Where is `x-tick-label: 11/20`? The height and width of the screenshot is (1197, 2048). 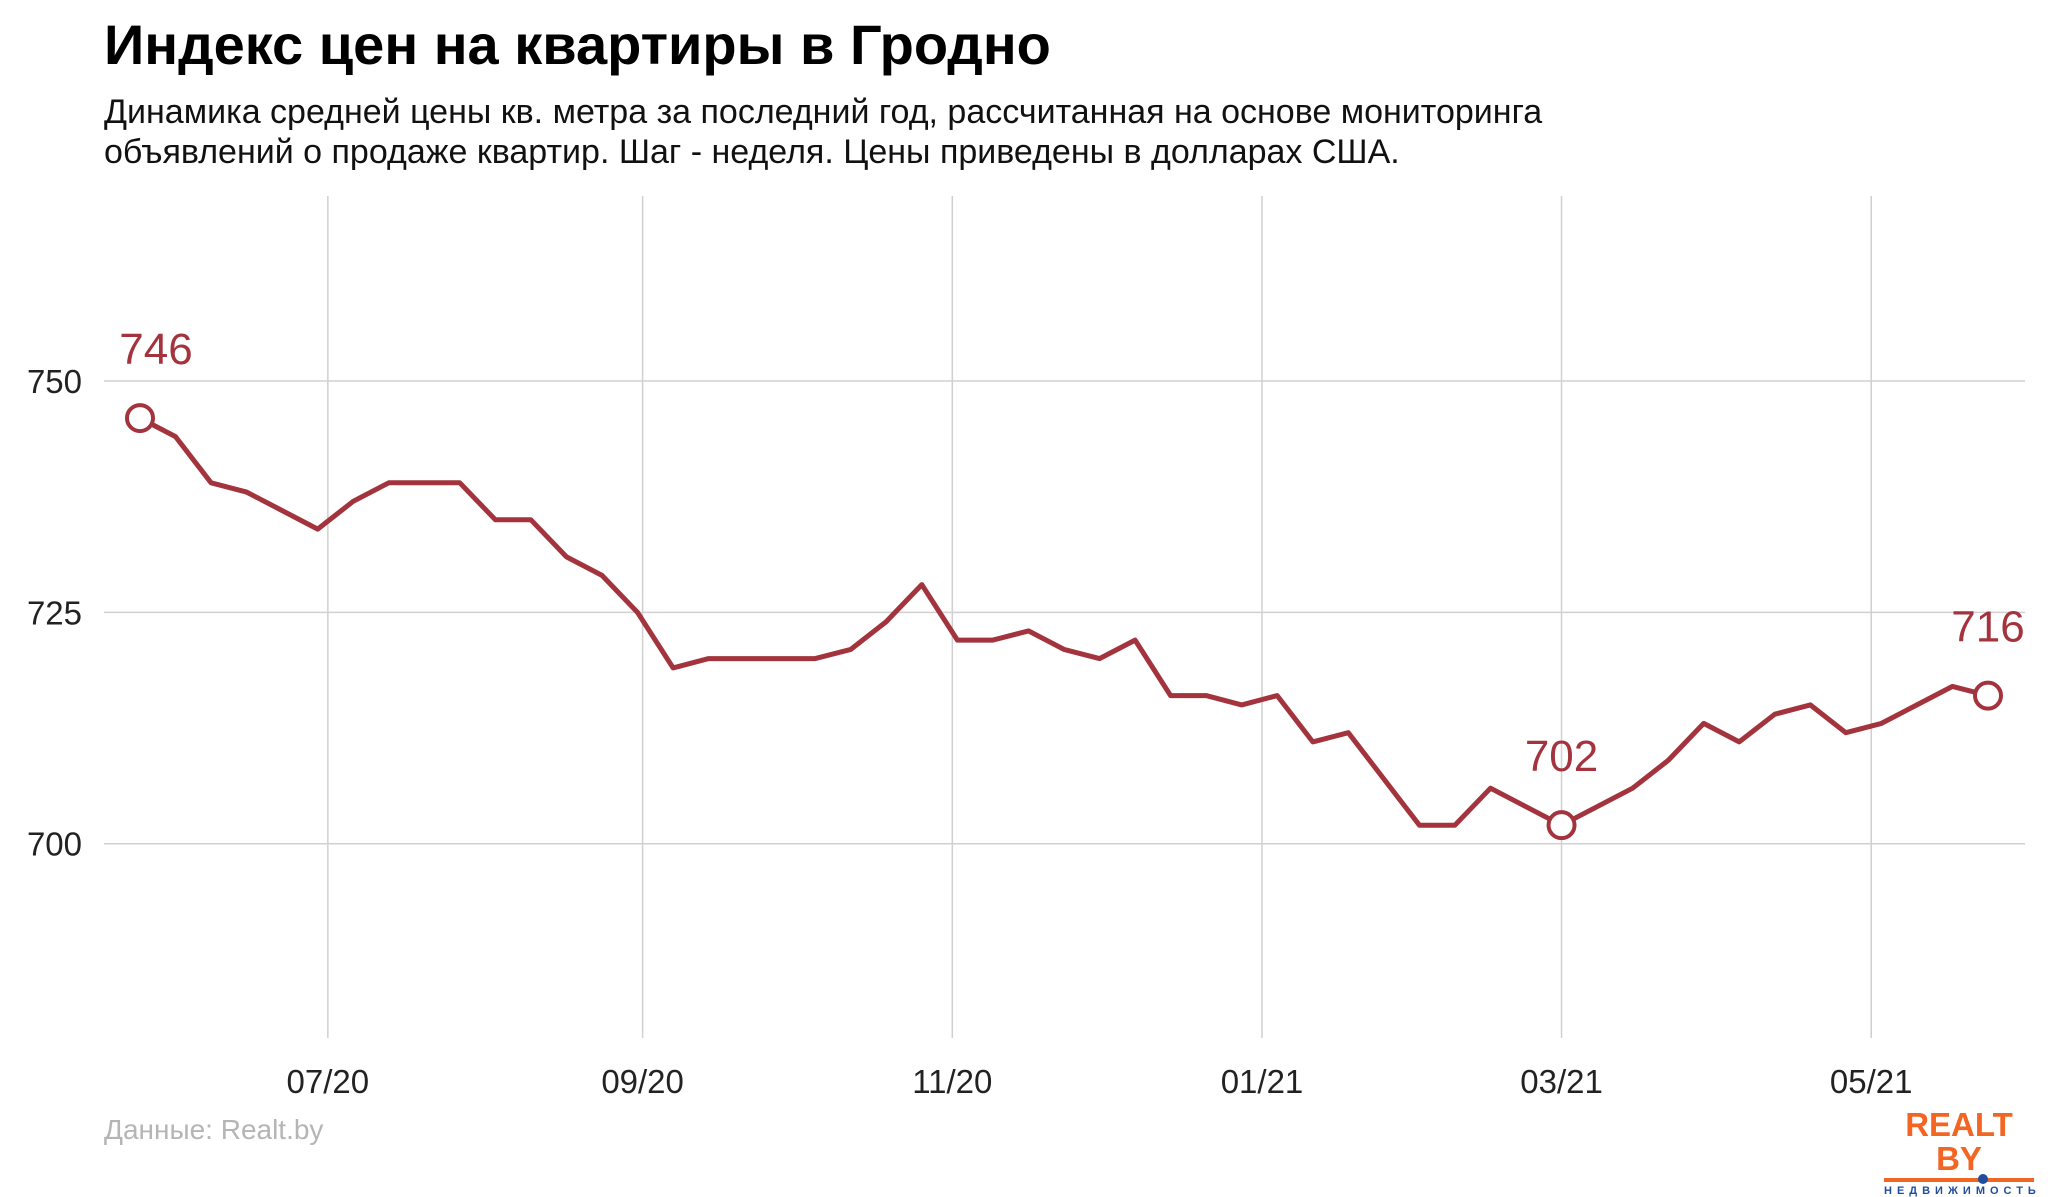
x-tick-label: 11/20 is located at coordinates (952, 1081).